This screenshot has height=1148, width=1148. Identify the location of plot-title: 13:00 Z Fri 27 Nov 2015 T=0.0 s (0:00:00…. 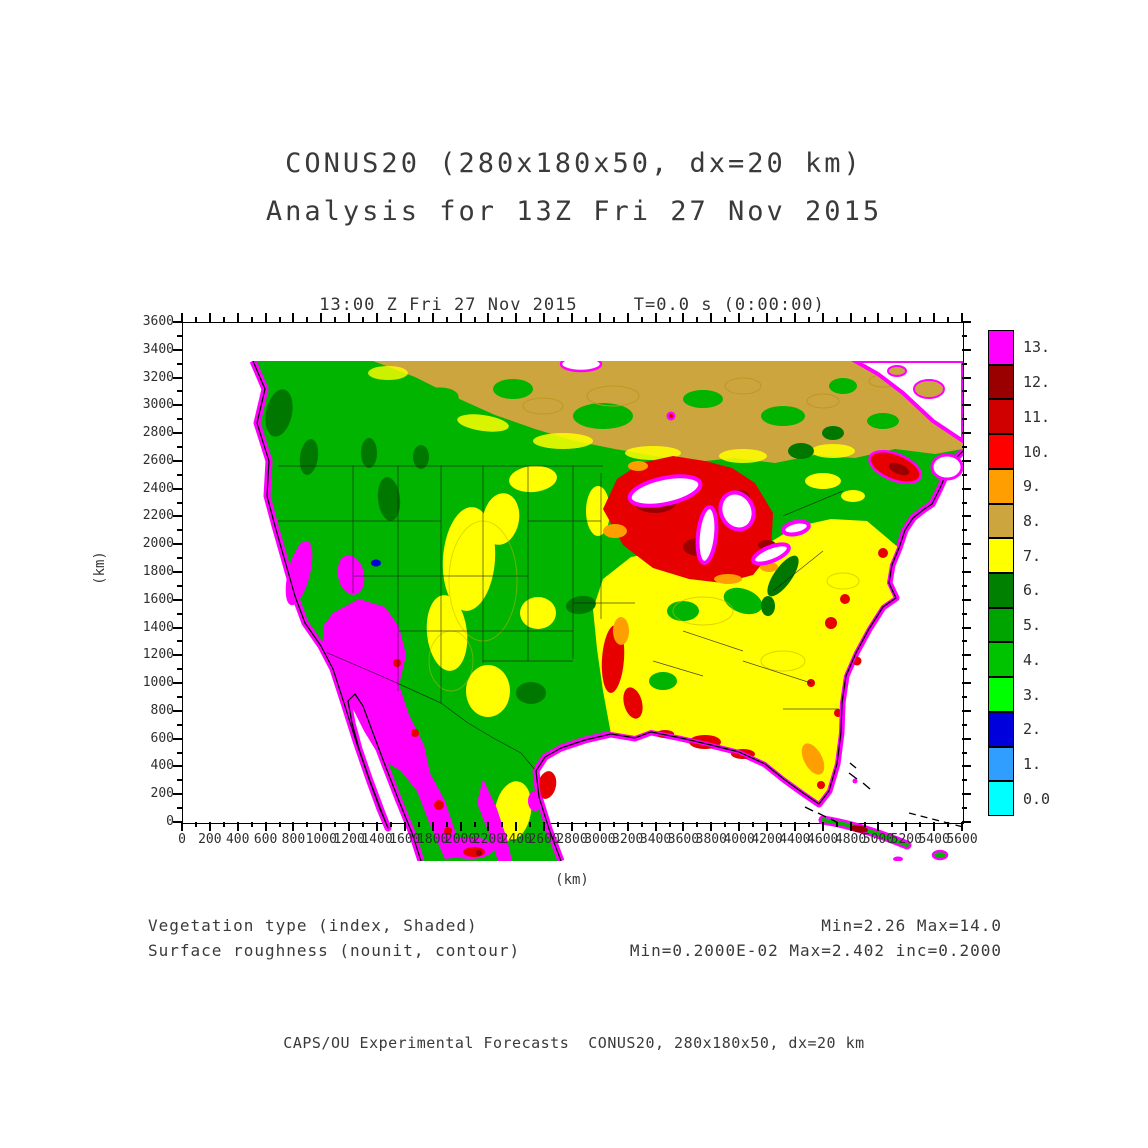
(572, 305).